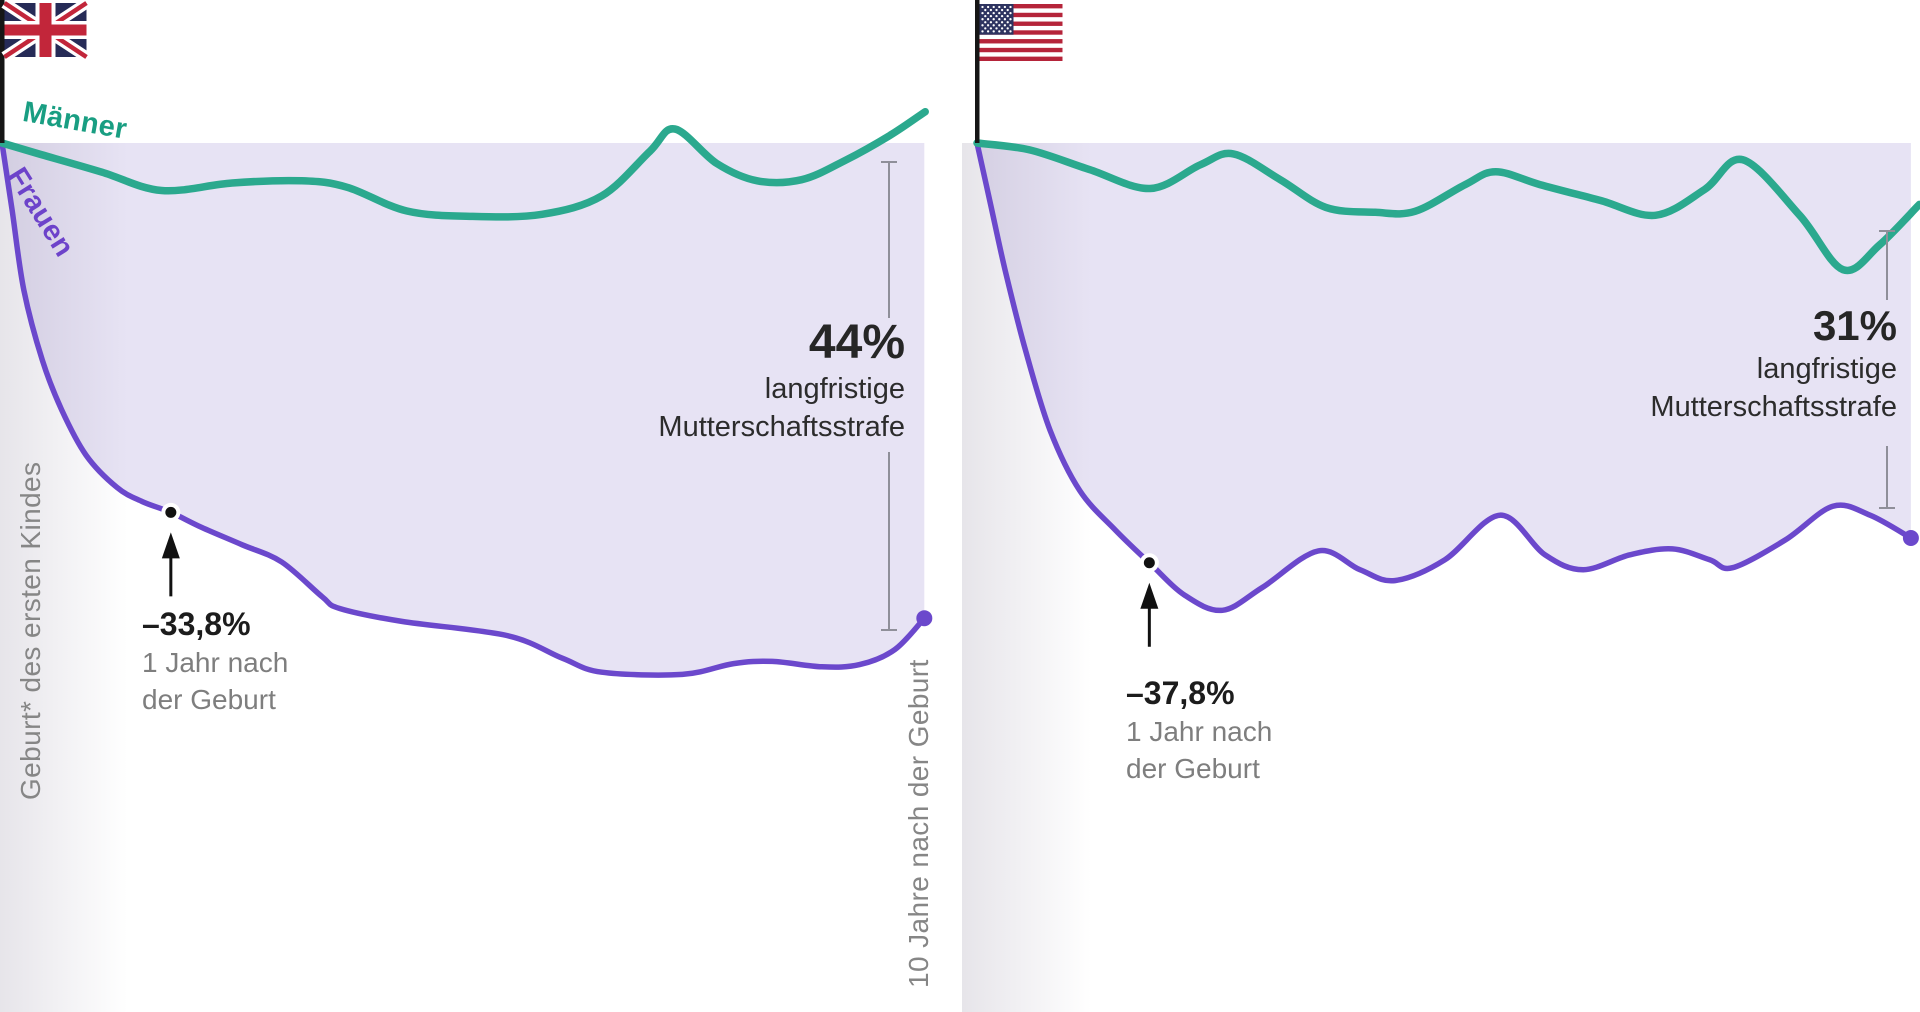 Image resolution: width=1920 pixels, height=1012 pixels. I want to click on uk-flag-icon, so click(45, 31).